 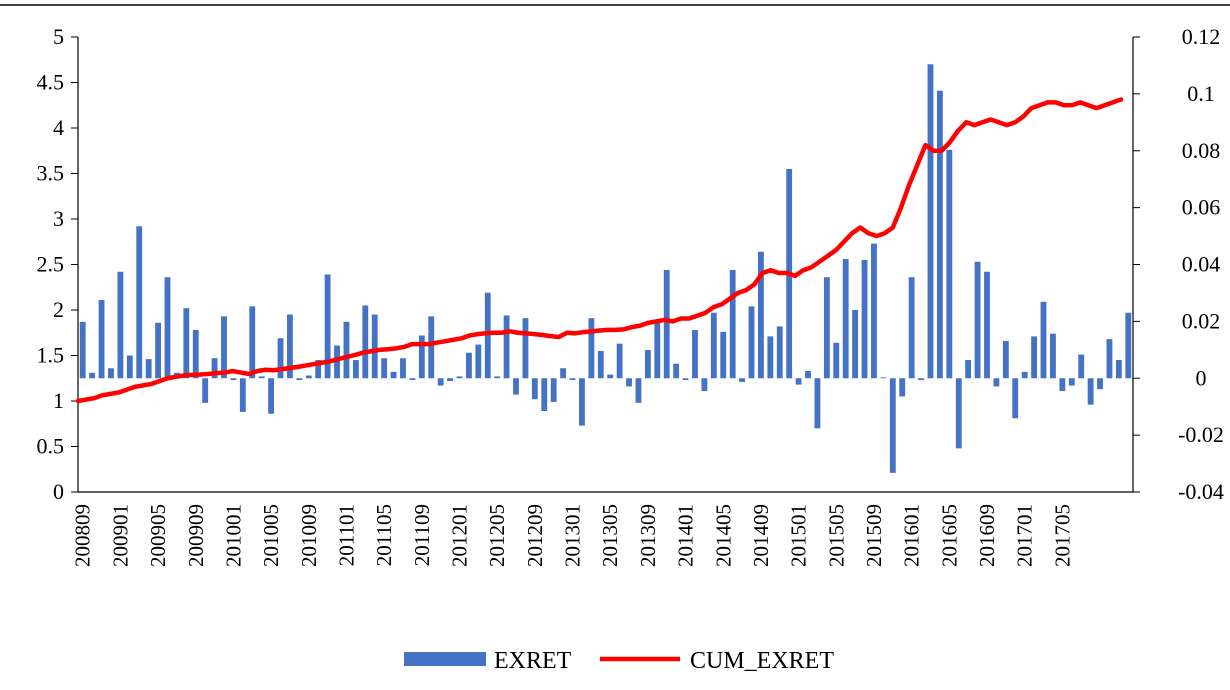 I want to click on x-tick-label: 201705, so click(x=1062, y=535).